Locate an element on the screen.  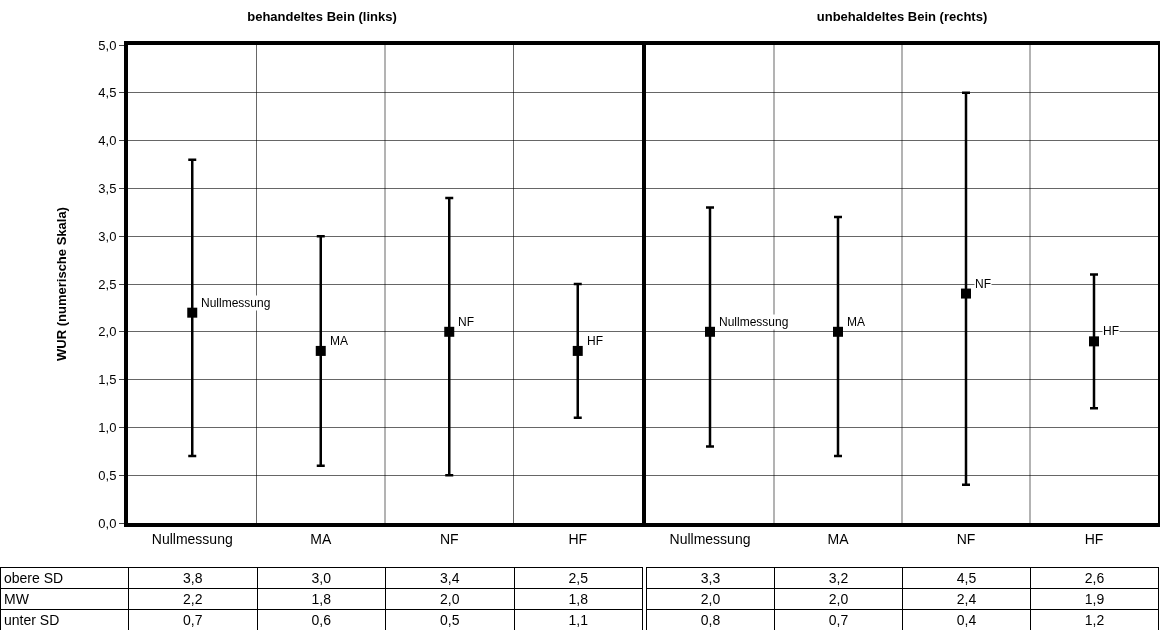
text: 0,5 is located at coordinates (449, 619).